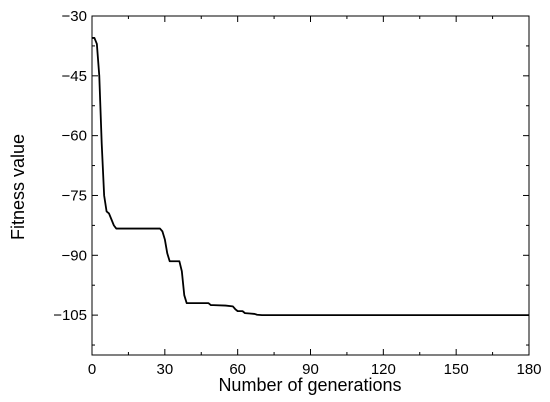 This screenshot has height=402, width=550. Describe the element at coordinates (164, 369) in the screenshot. I see `x-tick-label: 30` at that location.